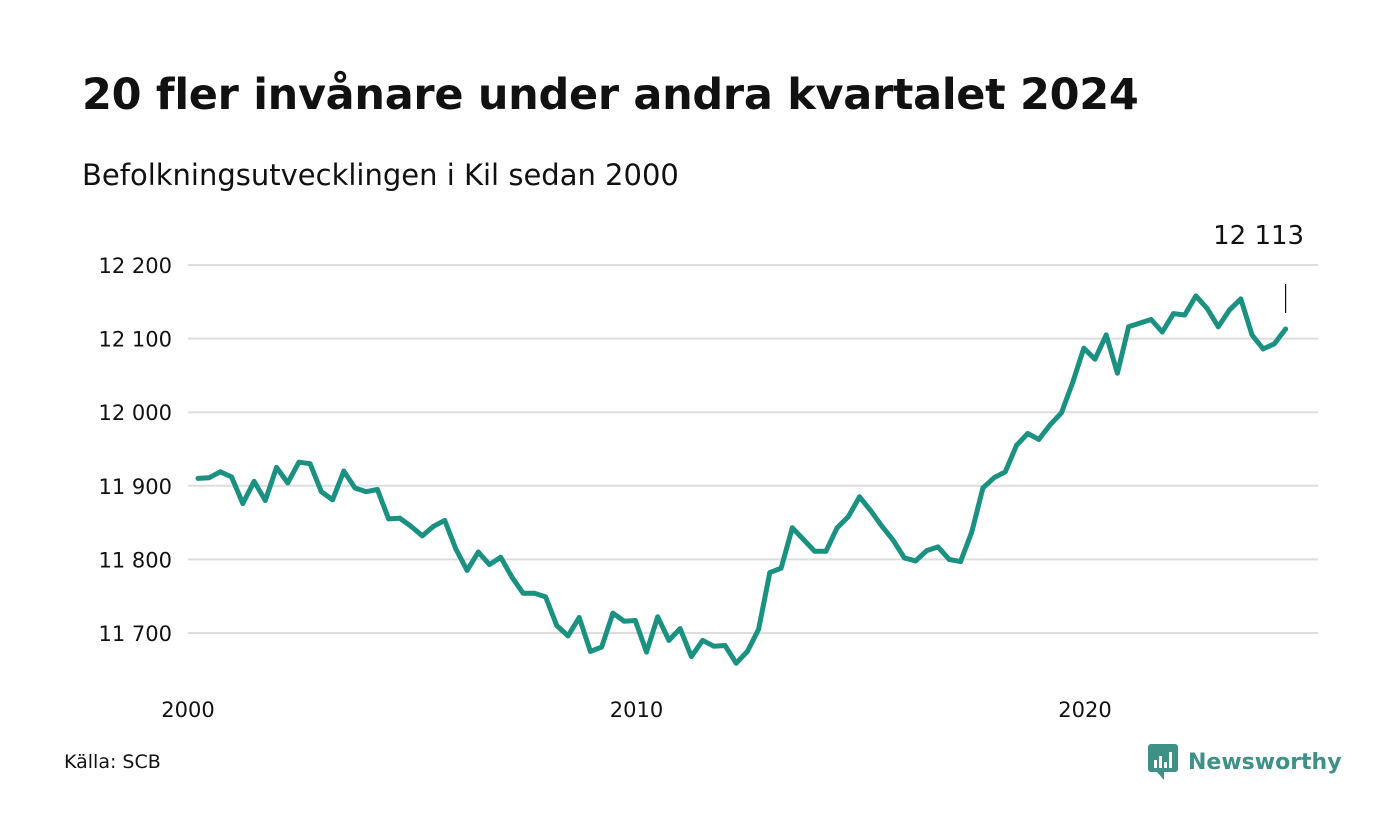 The image size is (1400, 840). What do you see at coordinates (112, 762) in the screenshot?
I see `source-note: Källa: SCB` at bounding box center [112, 762].